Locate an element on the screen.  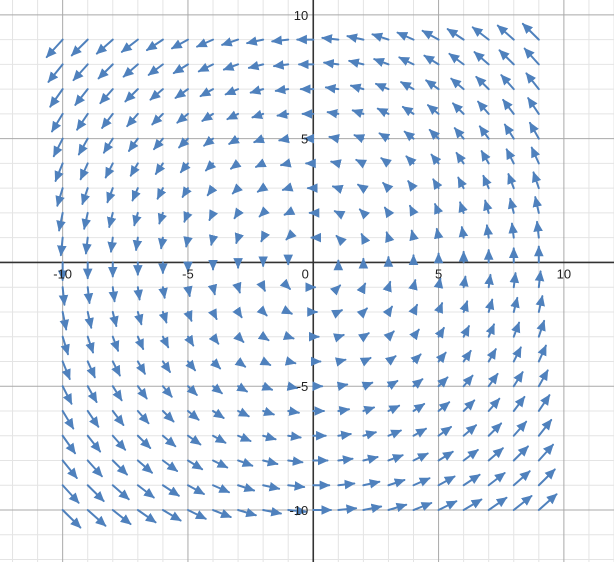
x-tick-label: -10 is located at coordinates (62, 273).